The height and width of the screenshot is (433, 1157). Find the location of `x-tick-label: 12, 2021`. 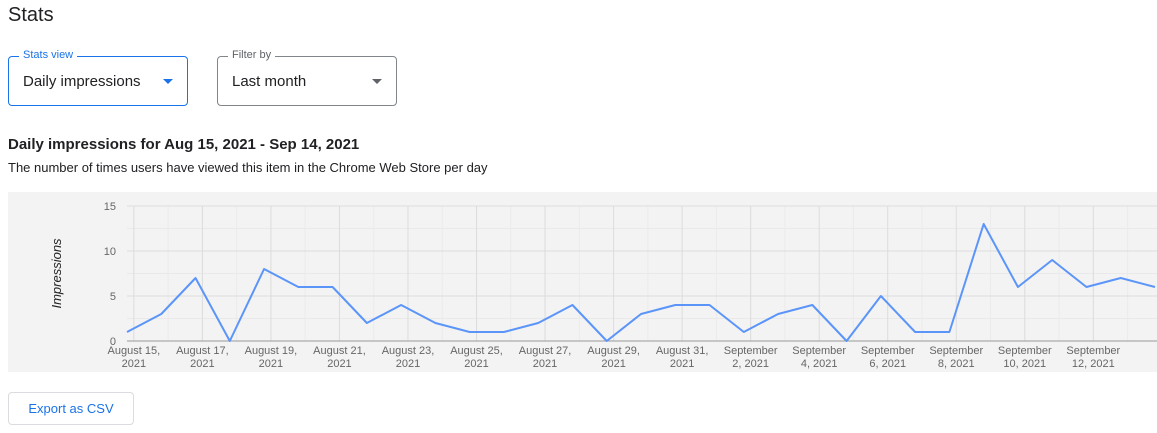

x-tick-label: 12, 2021 is located at coordinates (1093, 364).